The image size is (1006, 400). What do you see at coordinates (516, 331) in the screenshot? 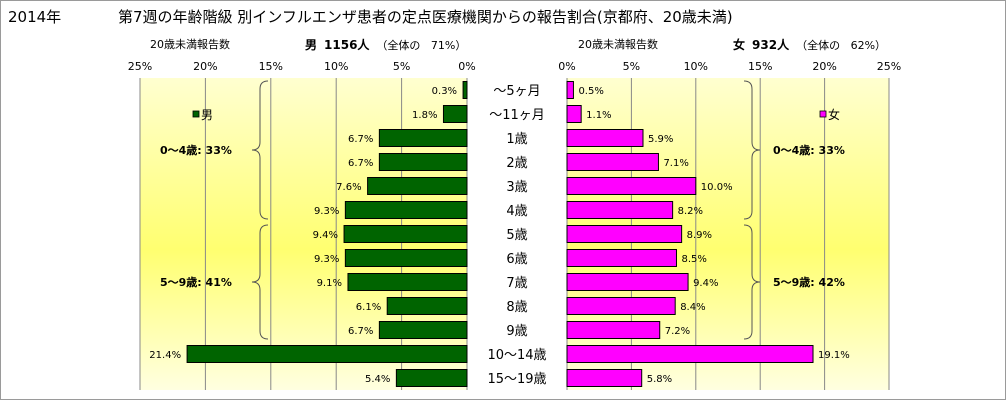
I see `category-label: 9歳` at bounding box center [516, 331].